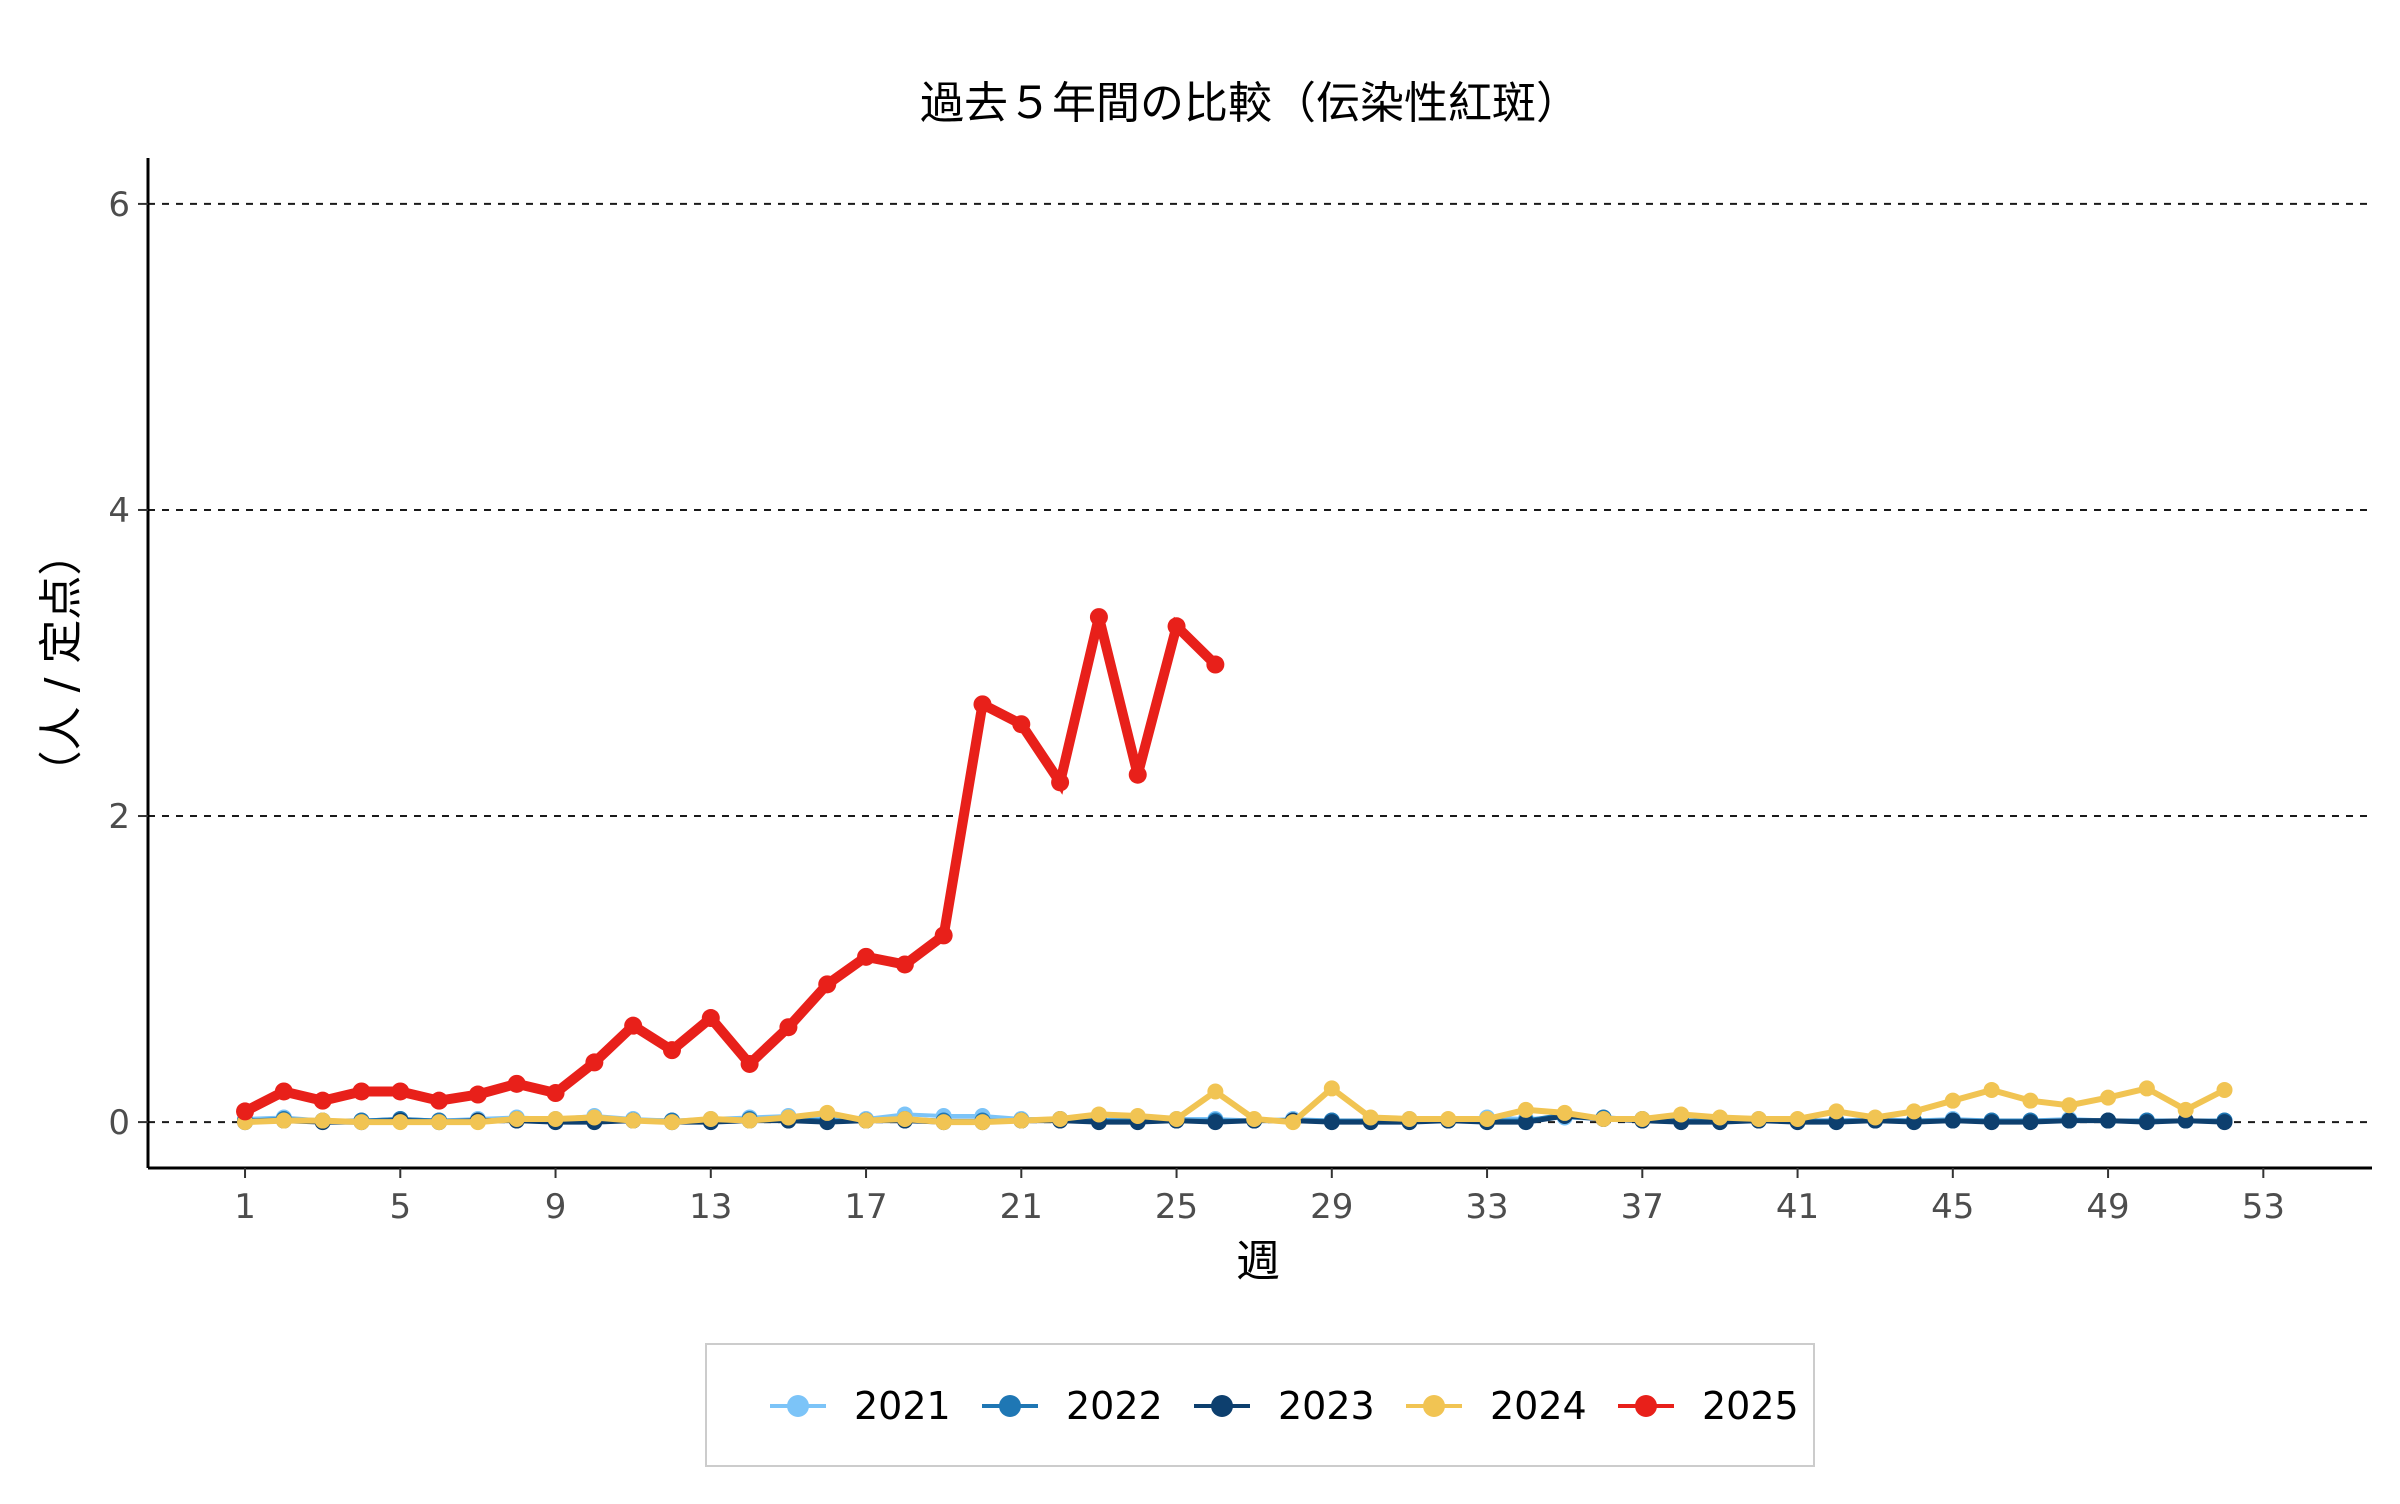  What do you see at coordinates (902, 1406) in the screenshot?
I see `legend-label-2021: 2021` at bounding box center [902, 1406].